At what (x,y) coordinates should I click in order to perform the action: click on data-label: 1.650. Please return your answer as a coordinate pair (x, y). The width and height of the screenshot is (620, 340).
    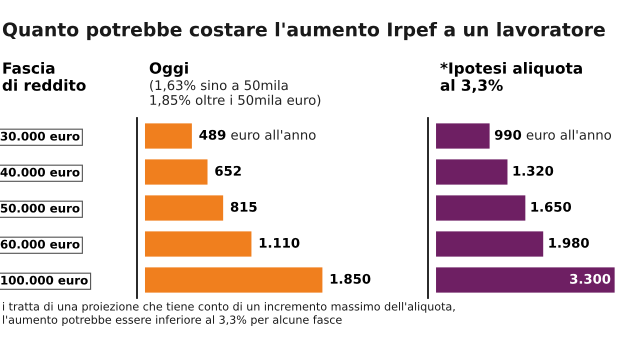
    Looking at the image, I should click on (551, 207).